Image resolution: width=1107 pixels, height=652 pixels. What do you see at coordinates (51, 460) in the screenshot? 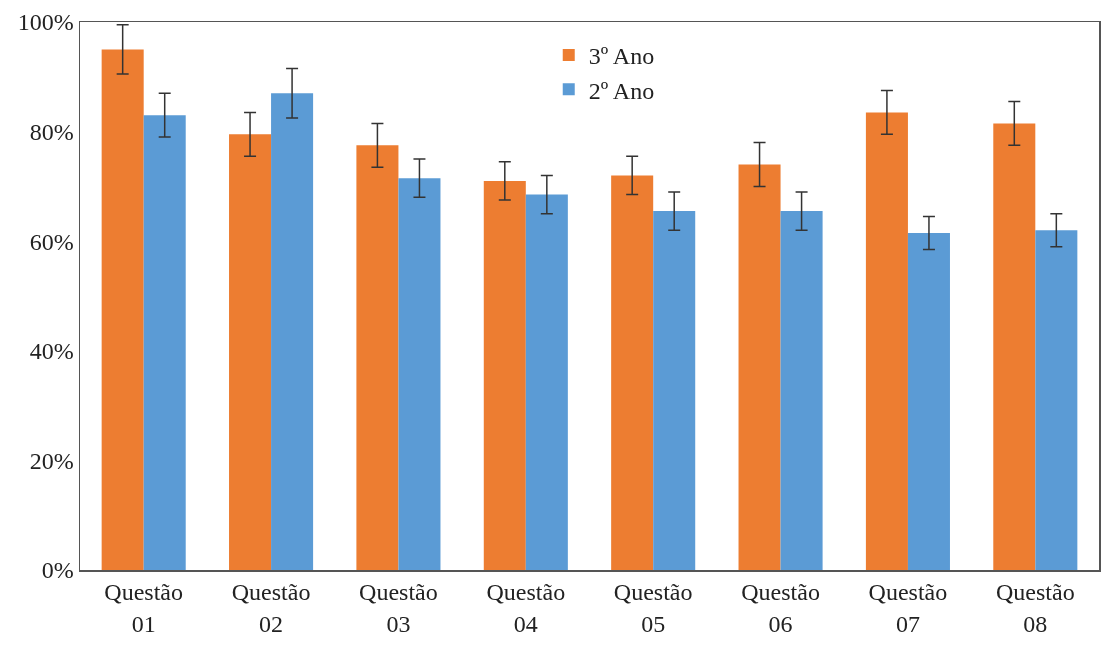
I see `y-tick-label: 20%` at bounding box center [51, 460].